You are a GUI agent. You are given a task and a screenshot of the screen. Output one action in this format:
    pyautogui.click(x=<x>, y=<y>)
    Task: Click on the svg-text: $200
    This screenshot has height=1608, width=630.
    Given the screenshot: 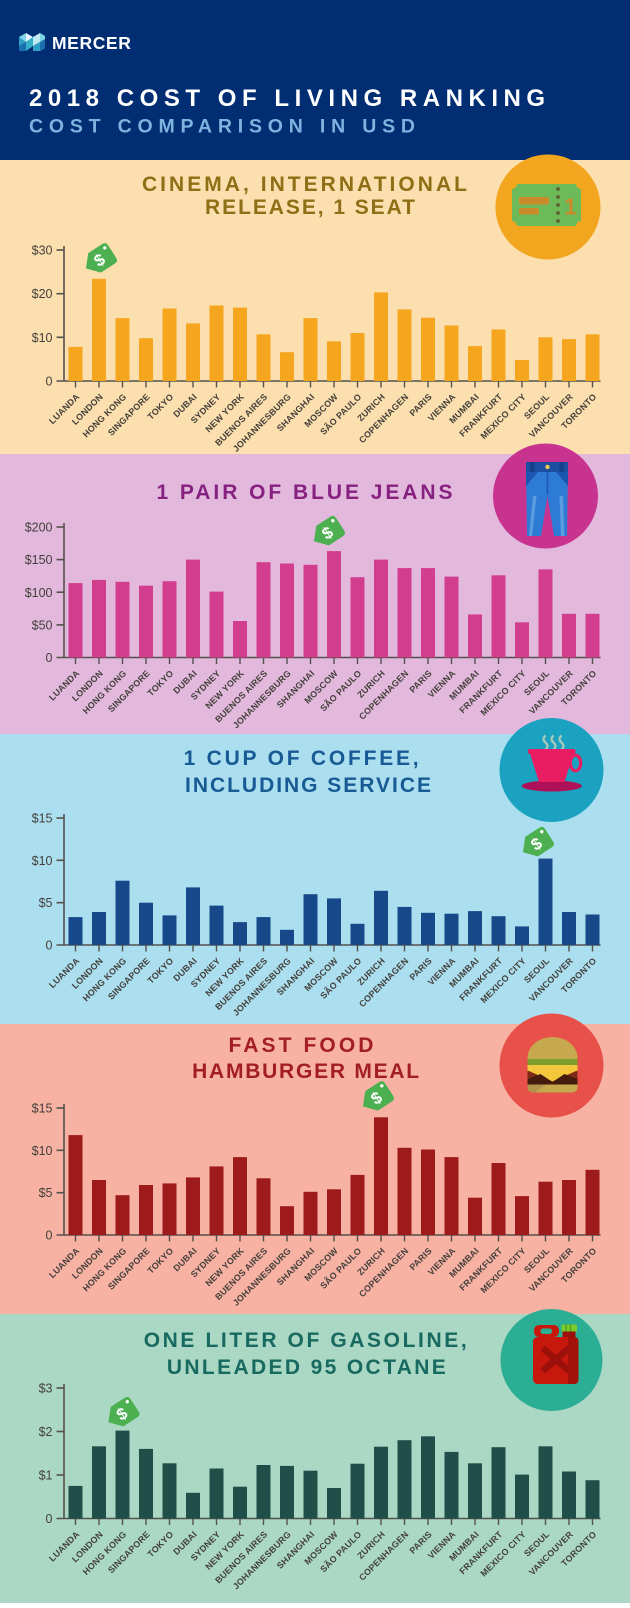 What is the action you would take?
    pyautogui.click(x=39, y=528)
    